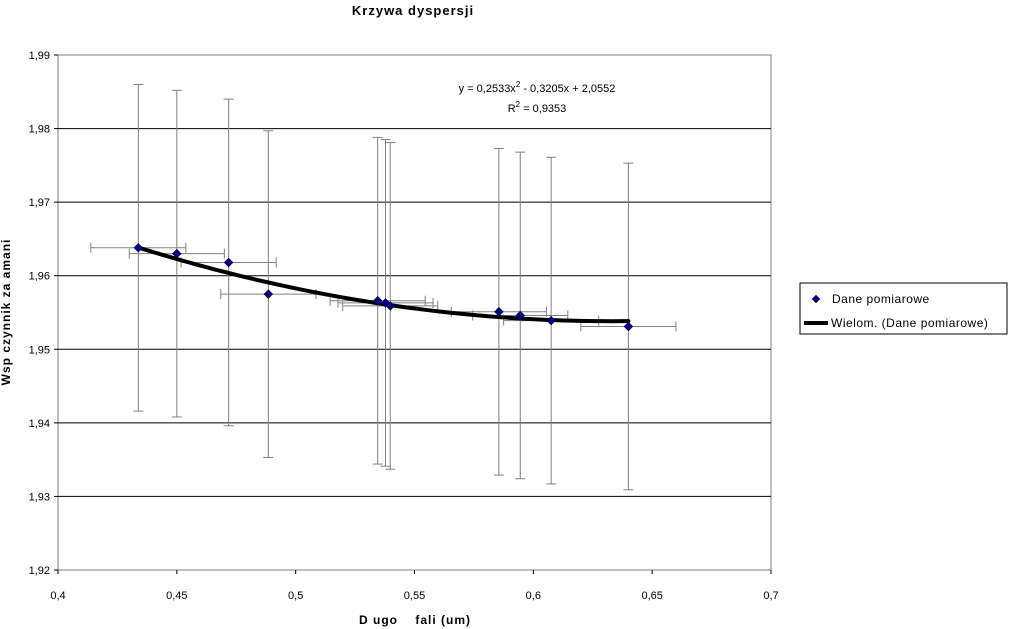 The image size is (1010, 629). What do you see at coordinates (39, 424) in the screenshot?
I see `y-tick-label: 1,94` at bounding box center [39, 424].